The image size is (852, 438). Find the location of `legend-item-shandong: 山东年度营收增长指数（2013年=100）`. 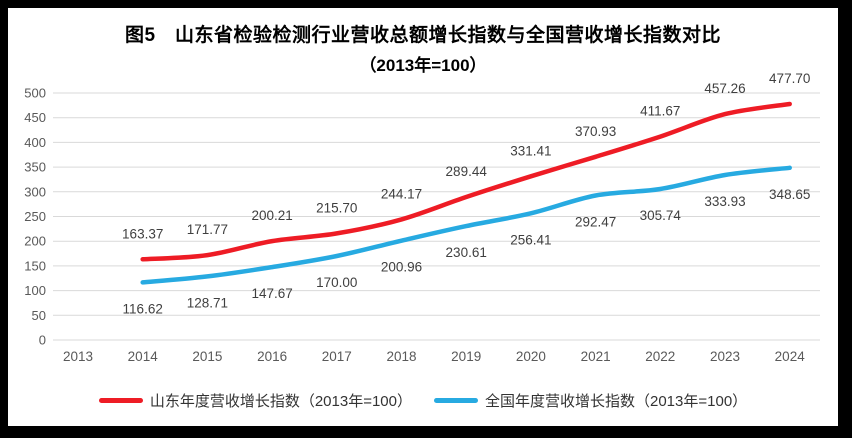

legend-item-shandong: 山东年度营收增长指数（2013年=100） is located at coordinates (255, 400).